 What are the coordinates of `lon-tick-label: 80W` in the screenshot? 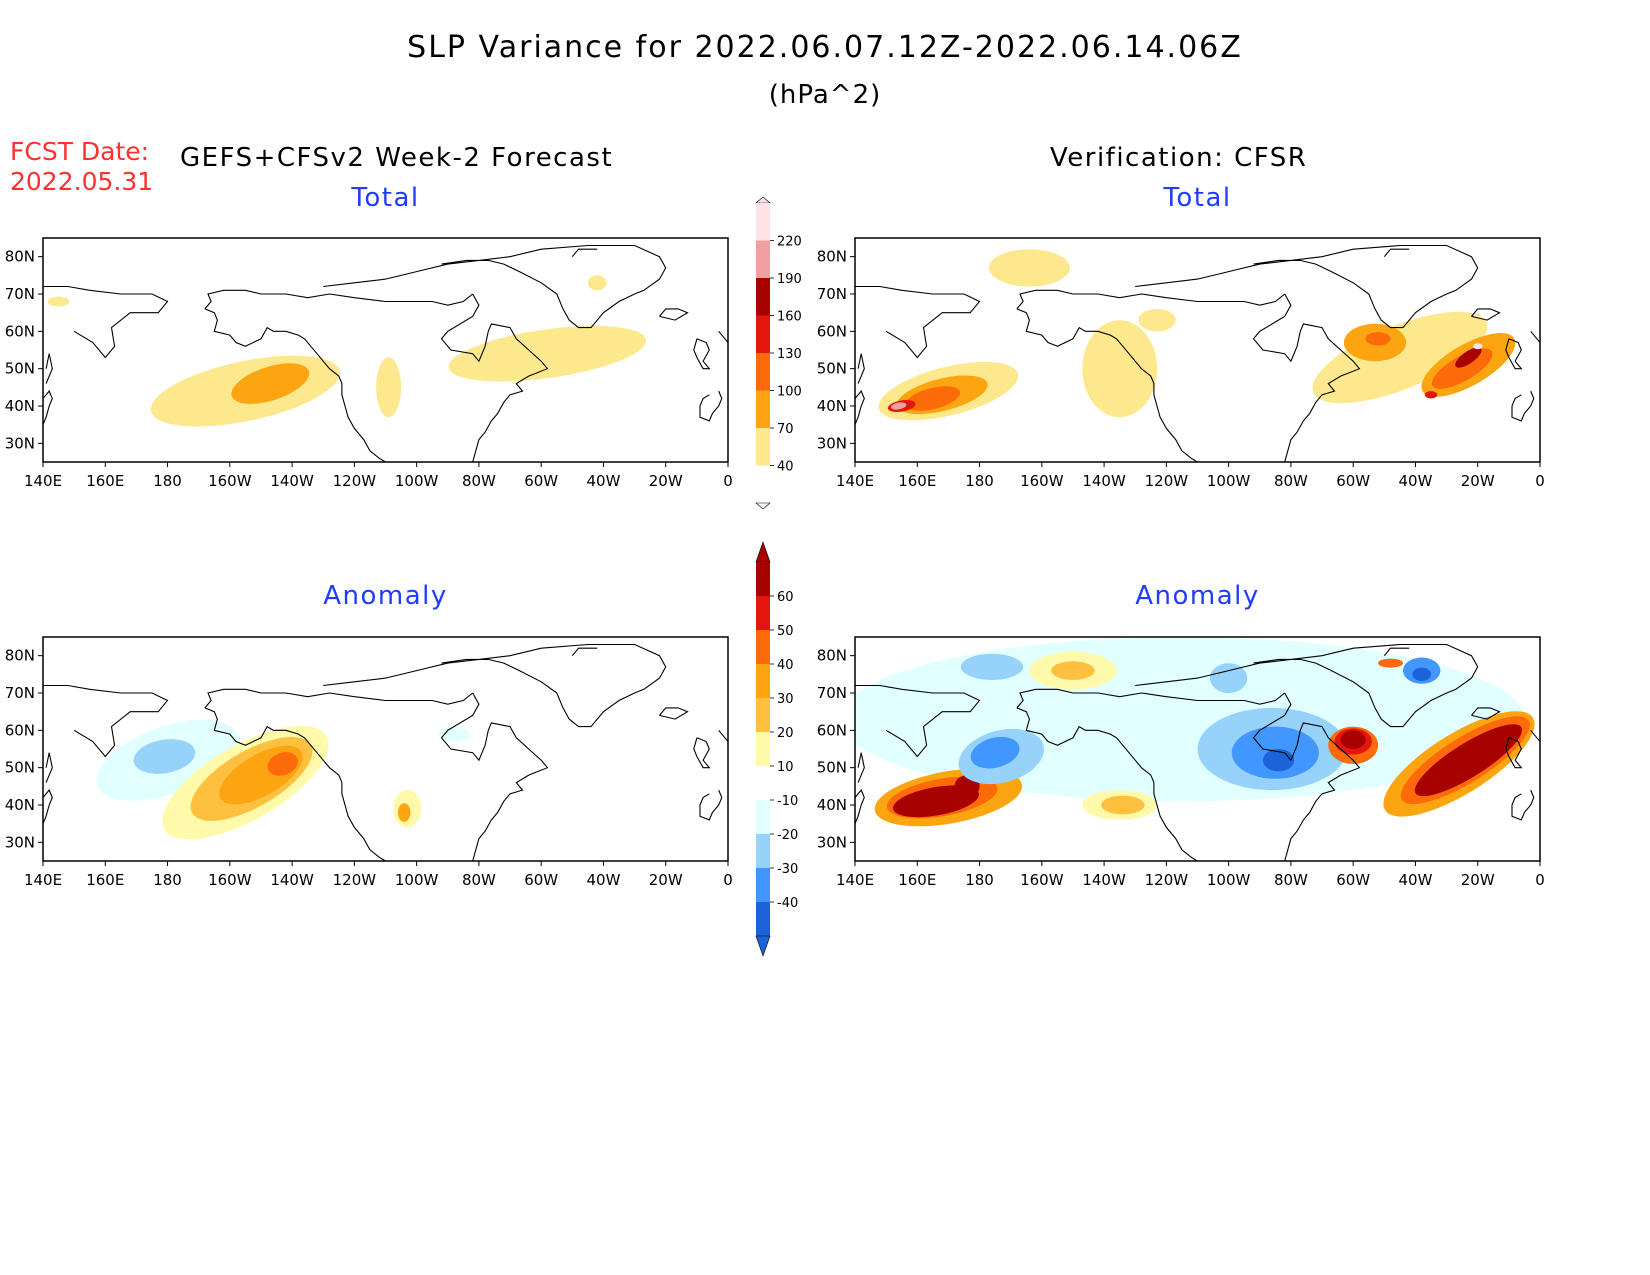 It's located at (479, 481).